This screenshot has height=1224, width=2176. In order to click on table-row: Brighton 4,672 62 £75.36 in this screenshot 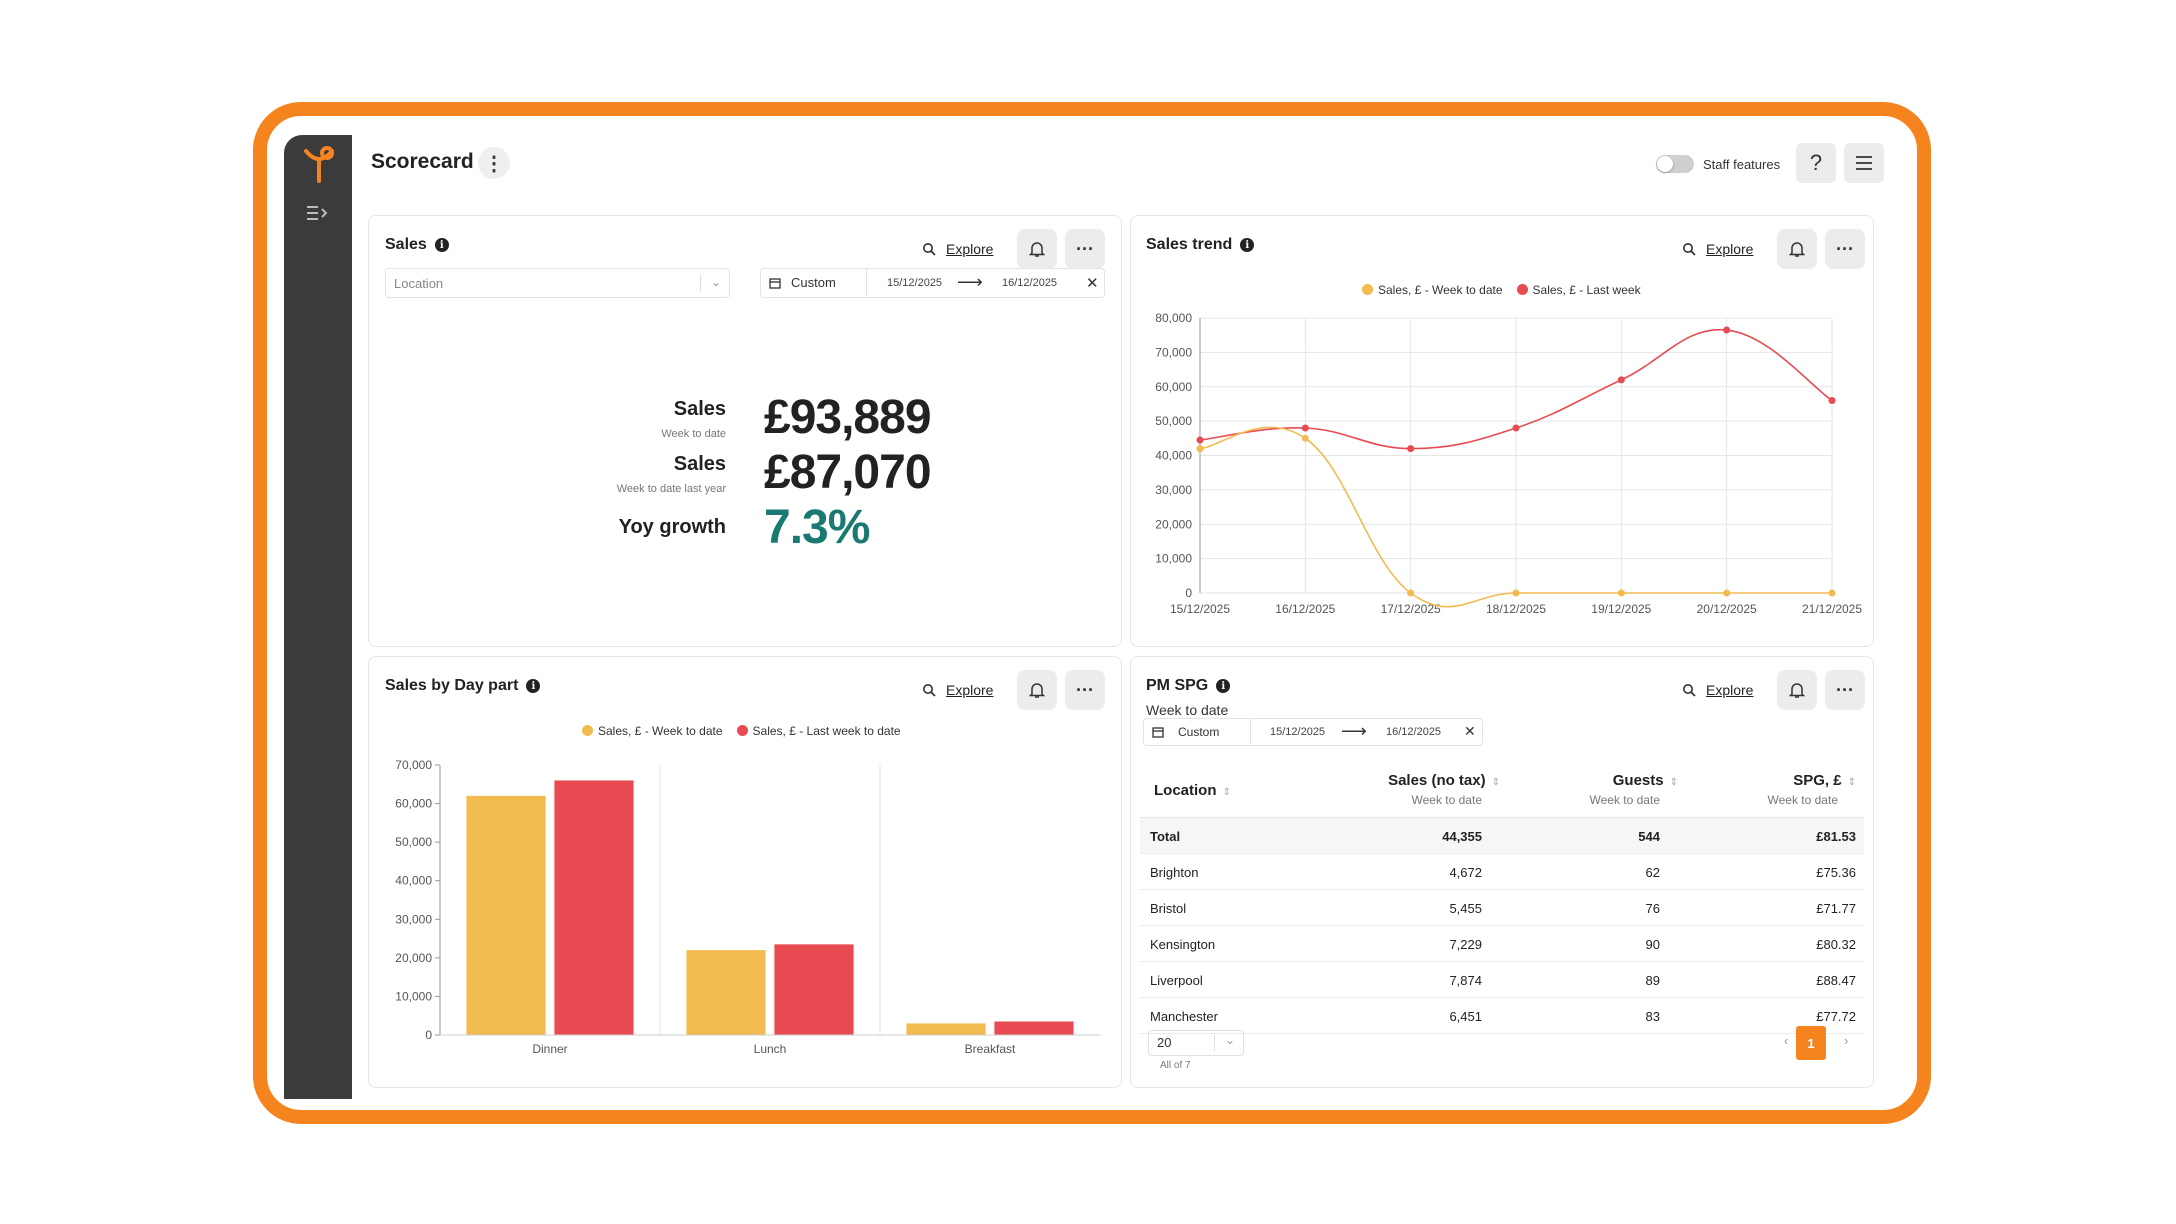, I will do `click(1502, 872)`.